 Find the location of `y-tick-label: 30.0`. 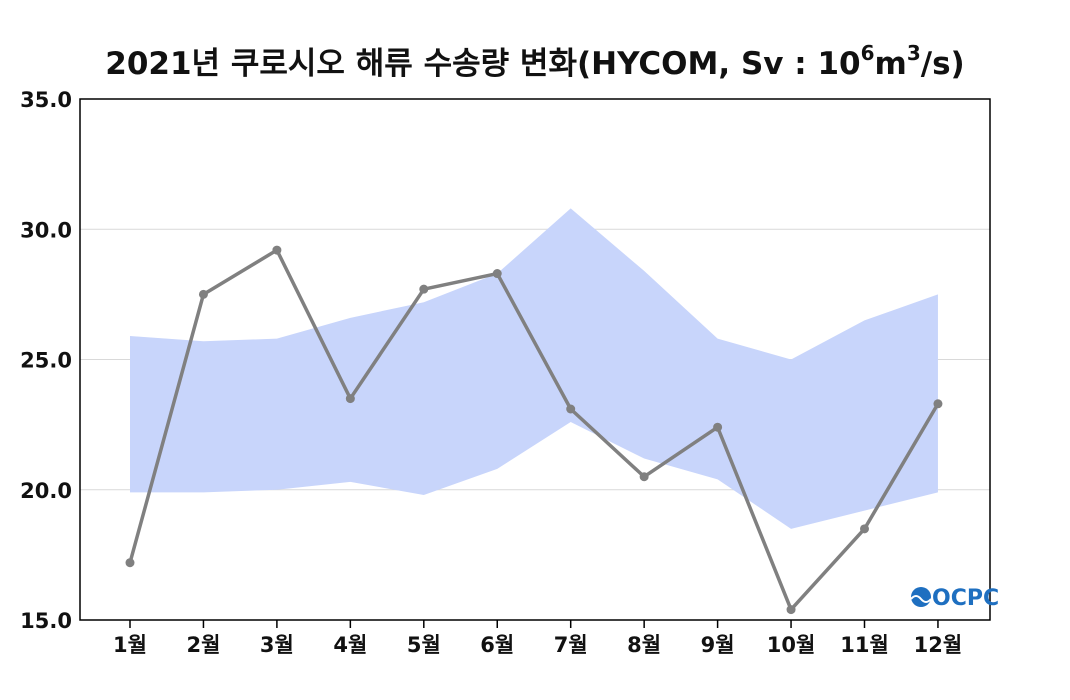

y-tick-label: 30.0 is located at coordinates (46, 230).